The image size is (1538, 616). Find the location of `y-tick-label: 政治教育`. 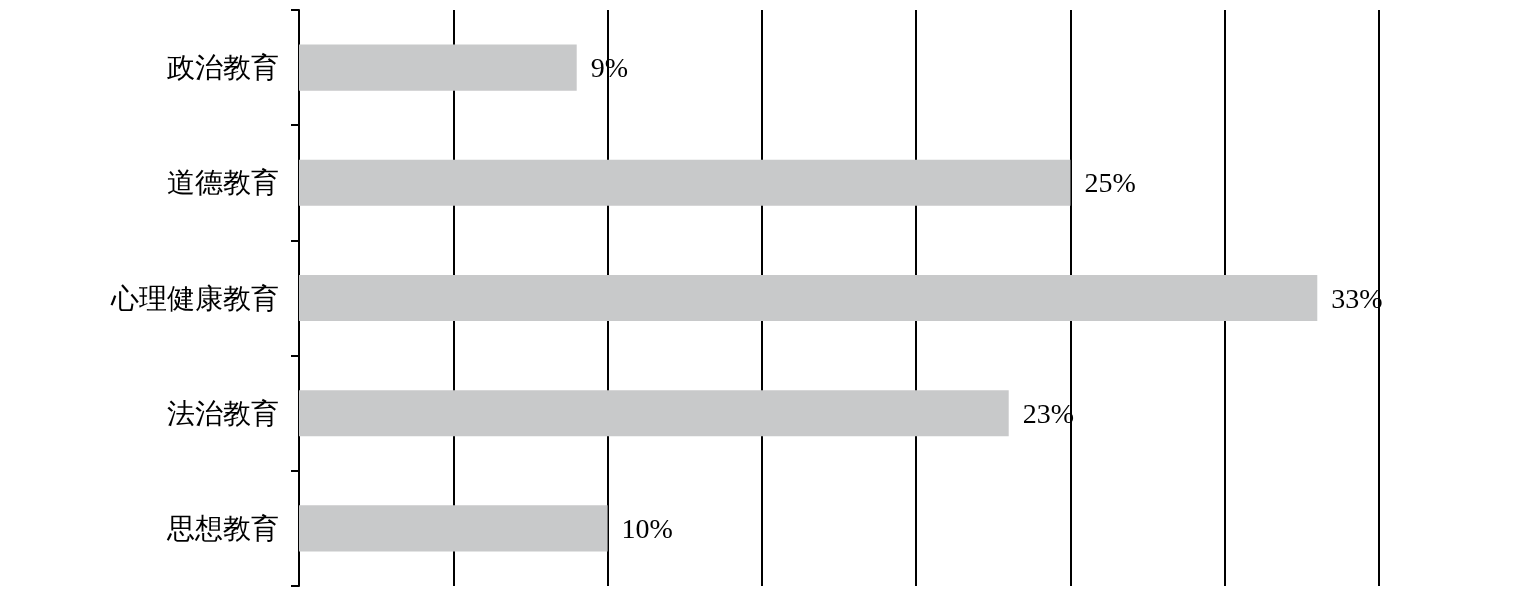

y-tick-label: 政治教育 is located at coordinates (223, 68).